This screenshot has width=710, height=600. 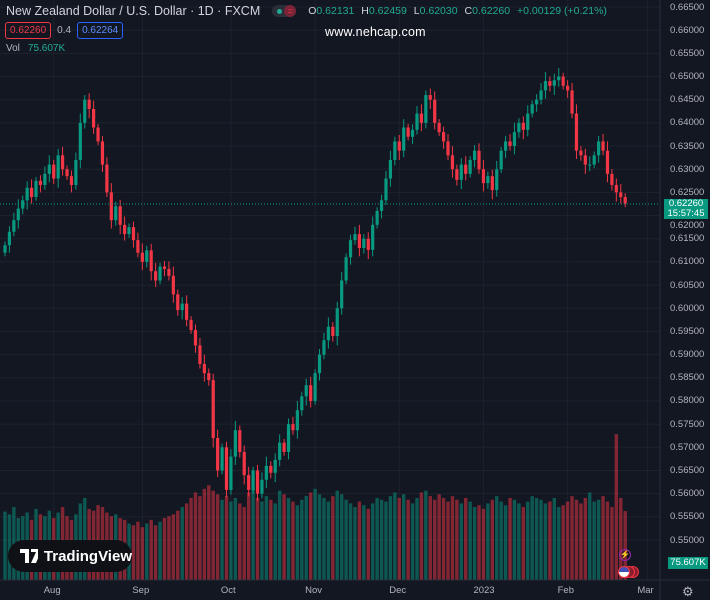 What do you see at coordinates (687, 494) in the screenshot?
I see `price-tick-label: 0.56000` at bounding box center [687, 494].